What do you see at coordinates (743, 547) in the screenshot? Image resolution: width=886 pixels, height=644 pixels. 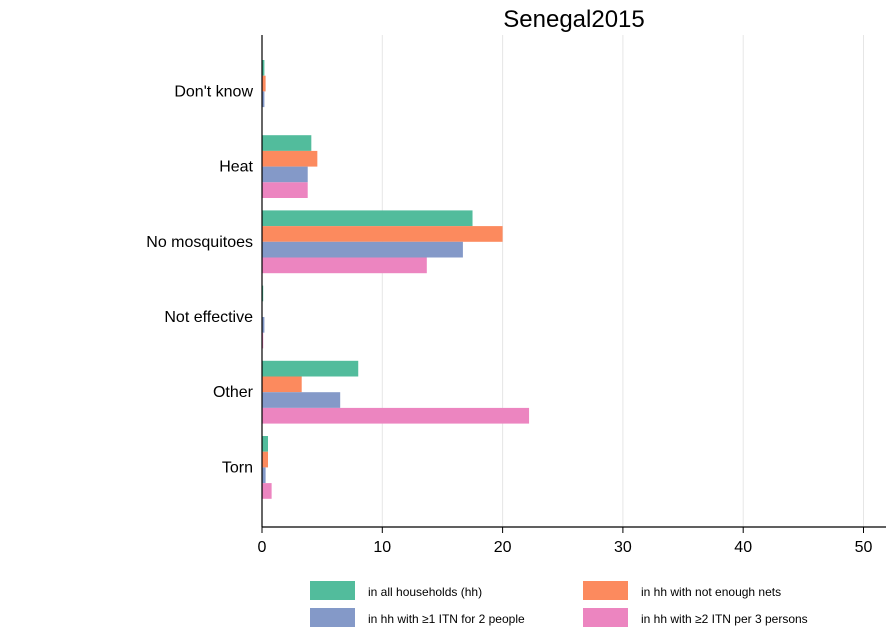 I see `x-tick-label: 40` at bounding box center [743, 547].